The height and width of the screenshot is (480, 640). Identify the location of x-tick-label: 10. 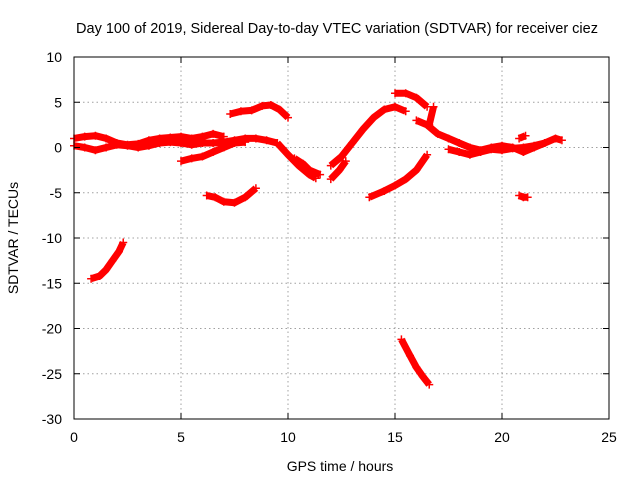
(288, 437).